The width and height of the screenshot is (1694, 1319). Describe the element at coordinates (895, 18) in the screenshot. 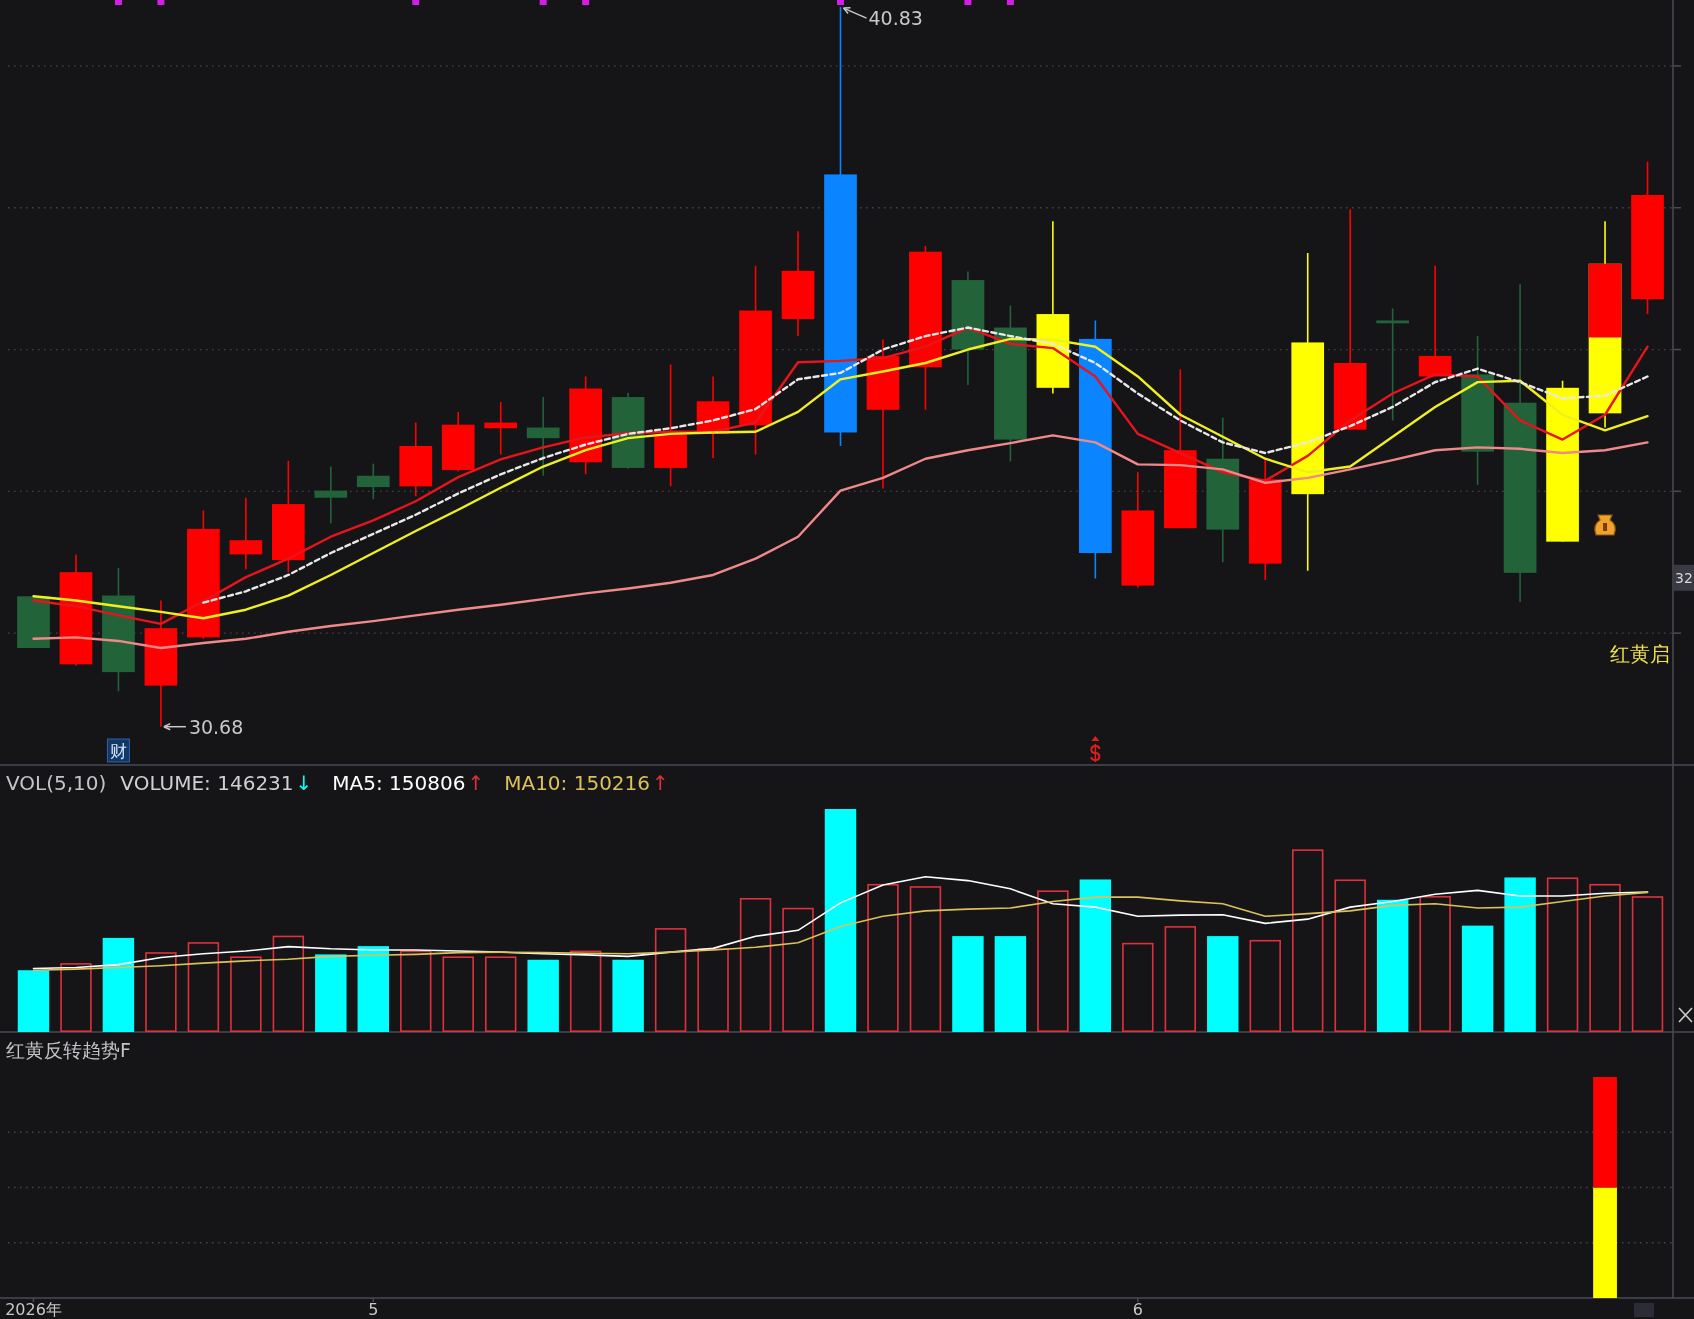

I see `annotation: 40.83` at that location.